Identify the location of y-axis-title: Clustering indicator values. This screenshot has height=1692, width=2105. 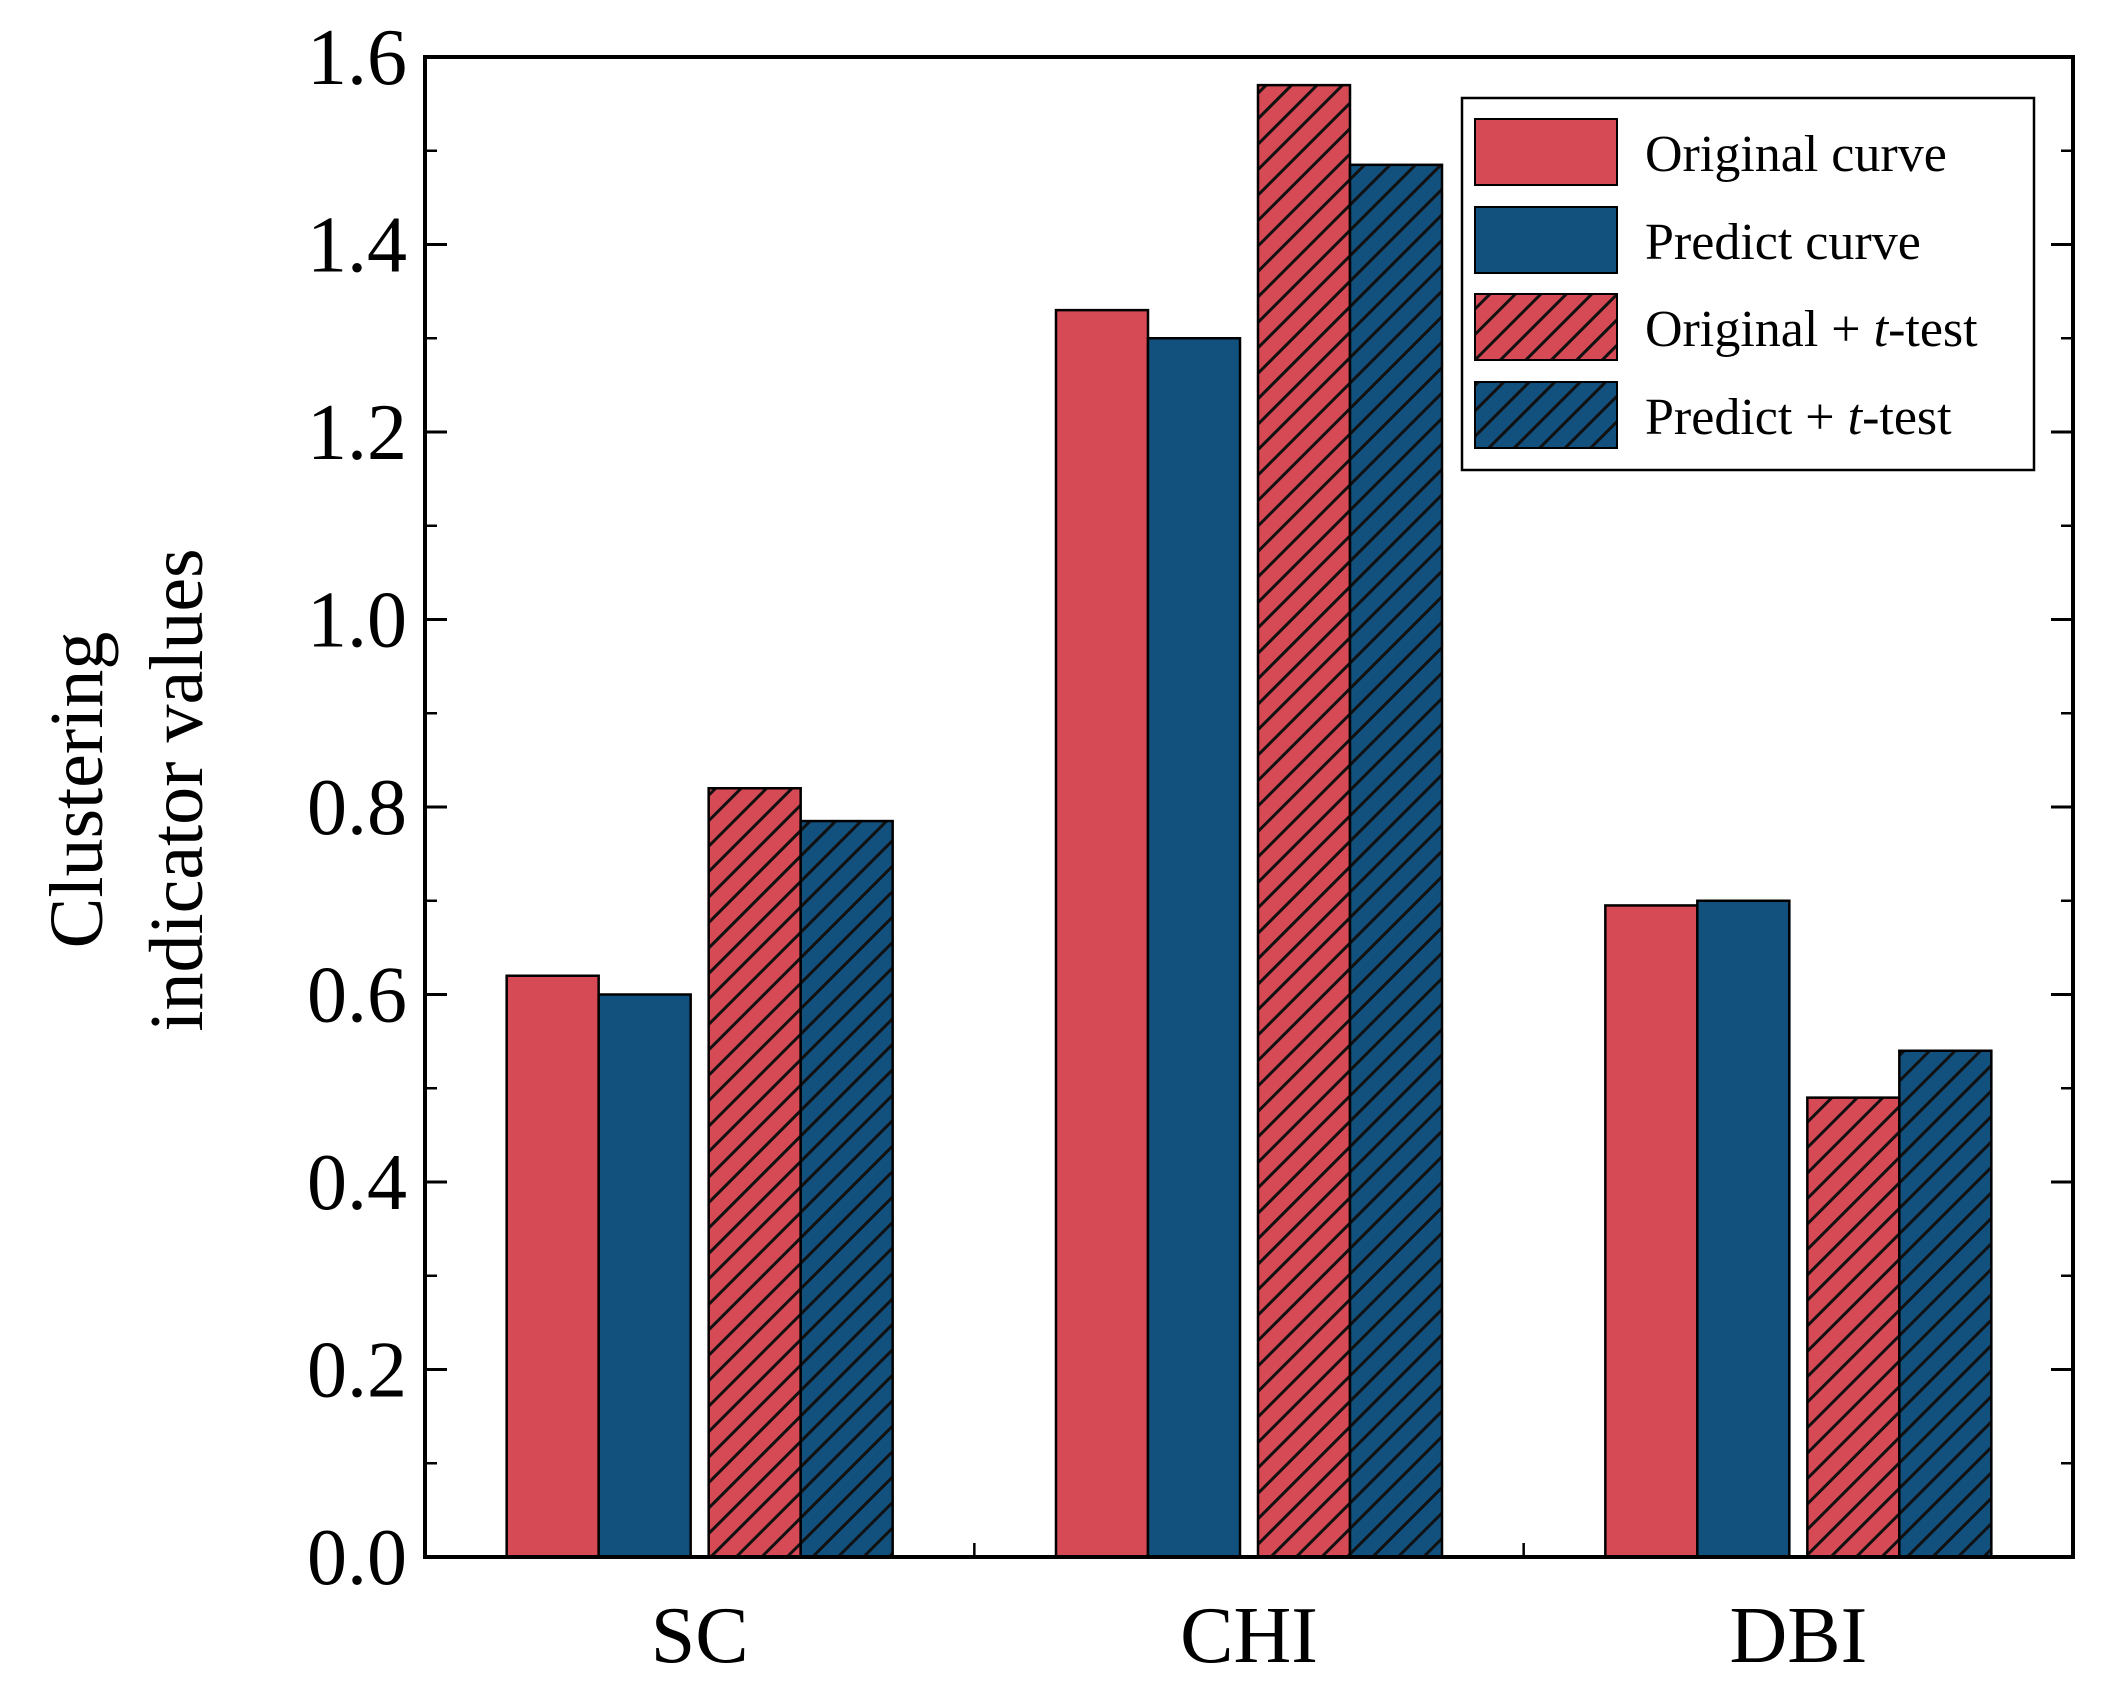
(127, 789).